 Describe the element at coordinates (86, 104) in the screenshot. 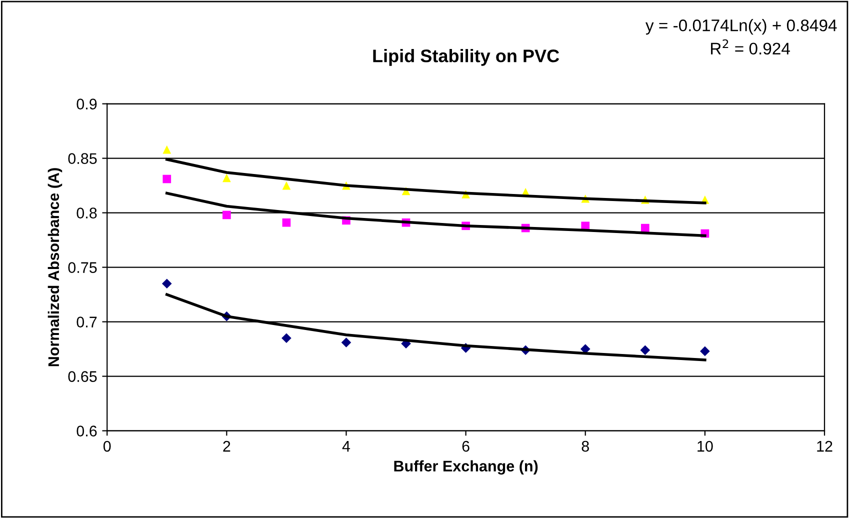

I see `y-tick-label: 0.9` at that location.